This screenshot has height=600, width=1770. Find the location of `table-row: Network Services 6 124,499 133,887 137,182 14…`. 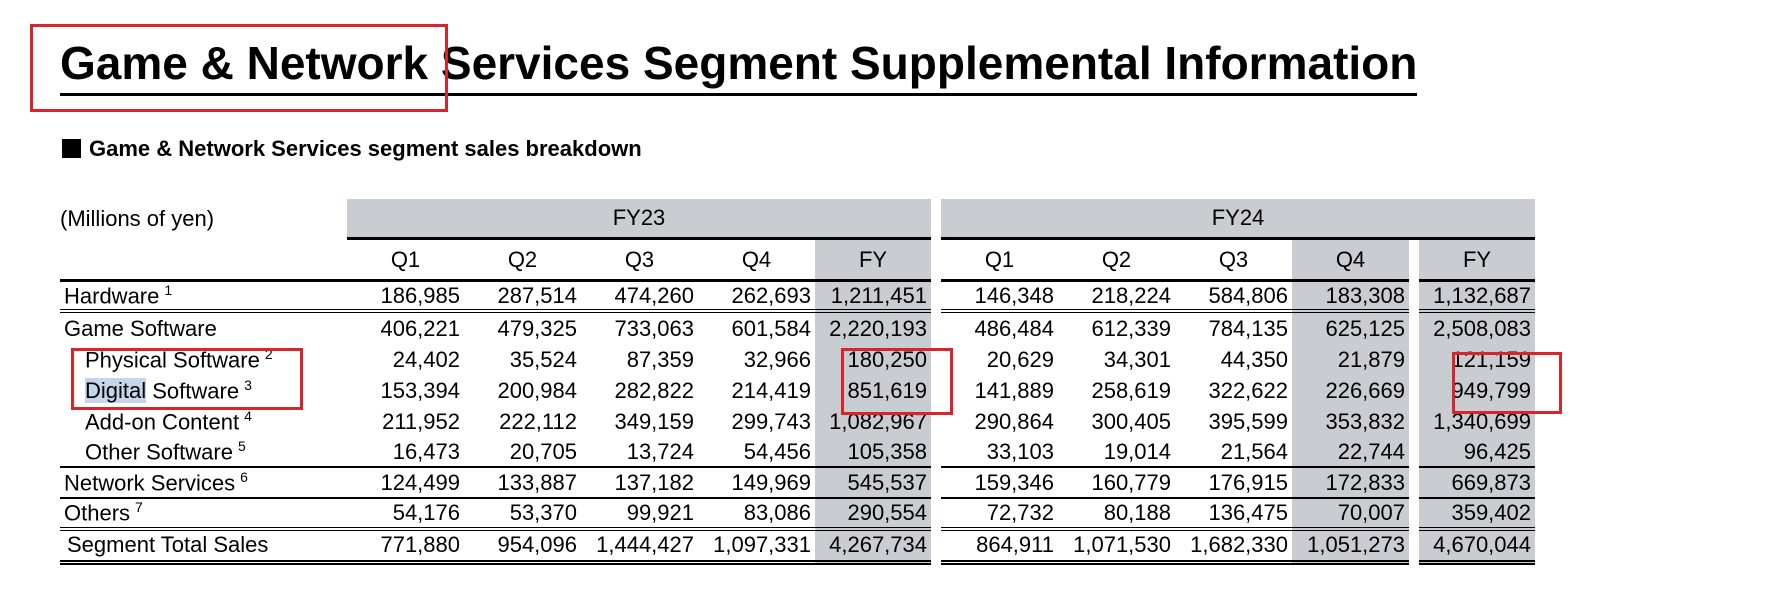

table-row: Network Services 6 124,499 133,887 137,182 14… is located at coordinates (797, 484).